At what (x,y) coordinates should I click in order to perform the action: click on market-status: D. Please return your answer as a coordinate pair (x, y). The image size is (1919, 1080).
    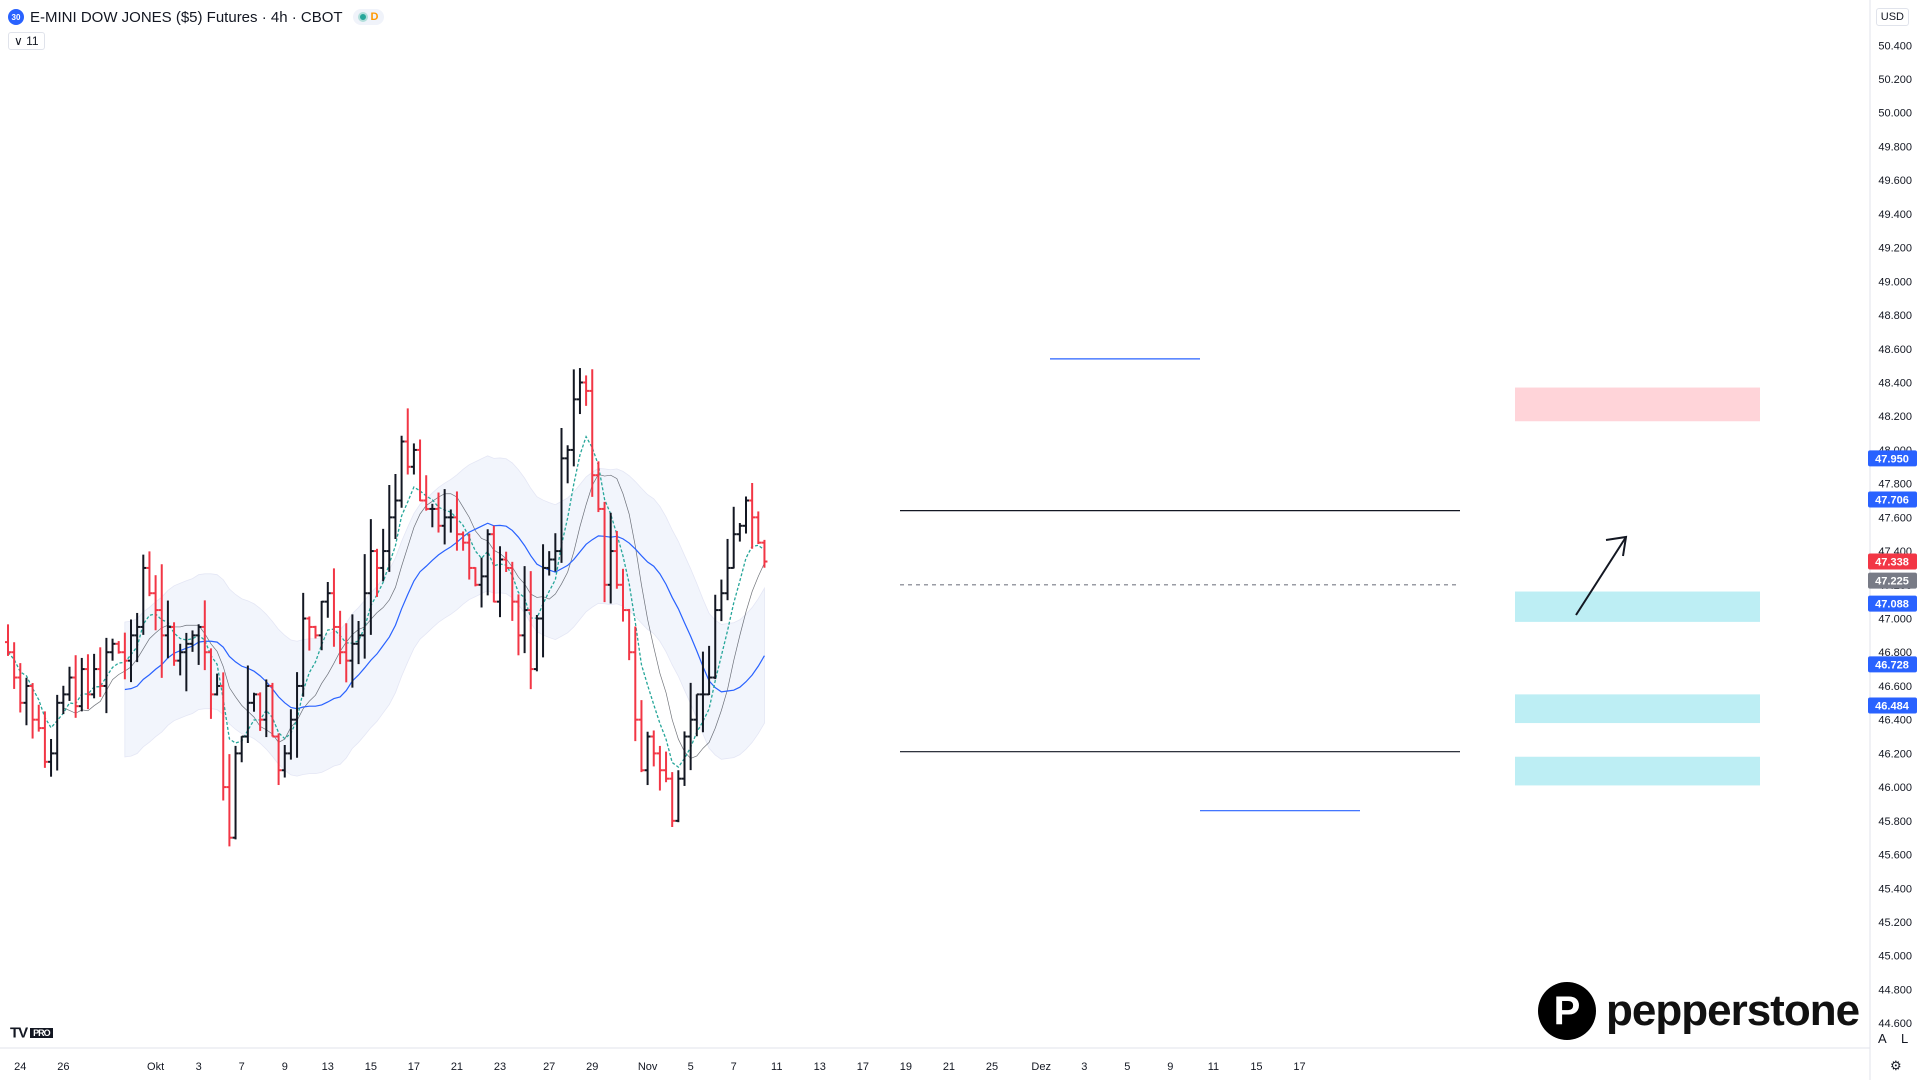
    Looking at the image, I should click on (368, 17).